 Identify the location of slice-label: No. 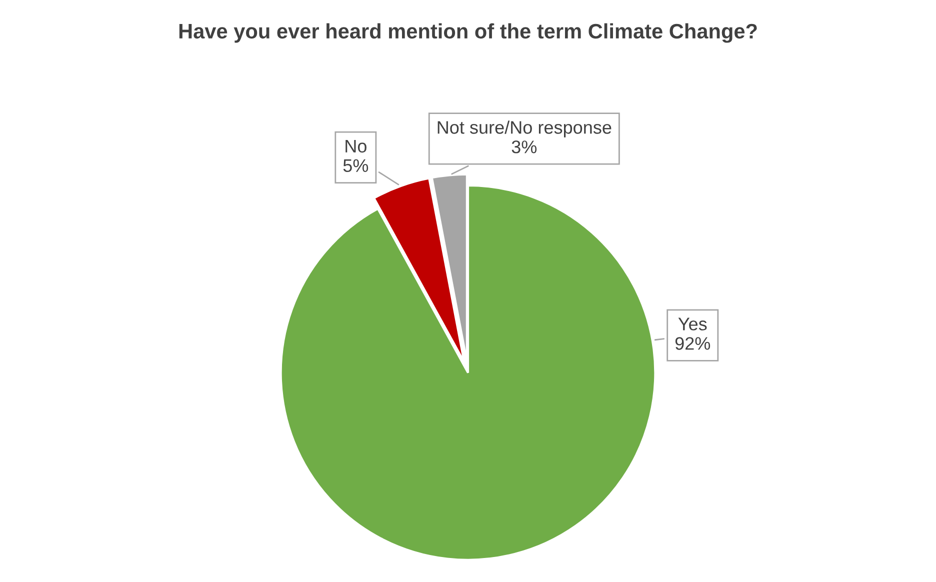
(356, 146).